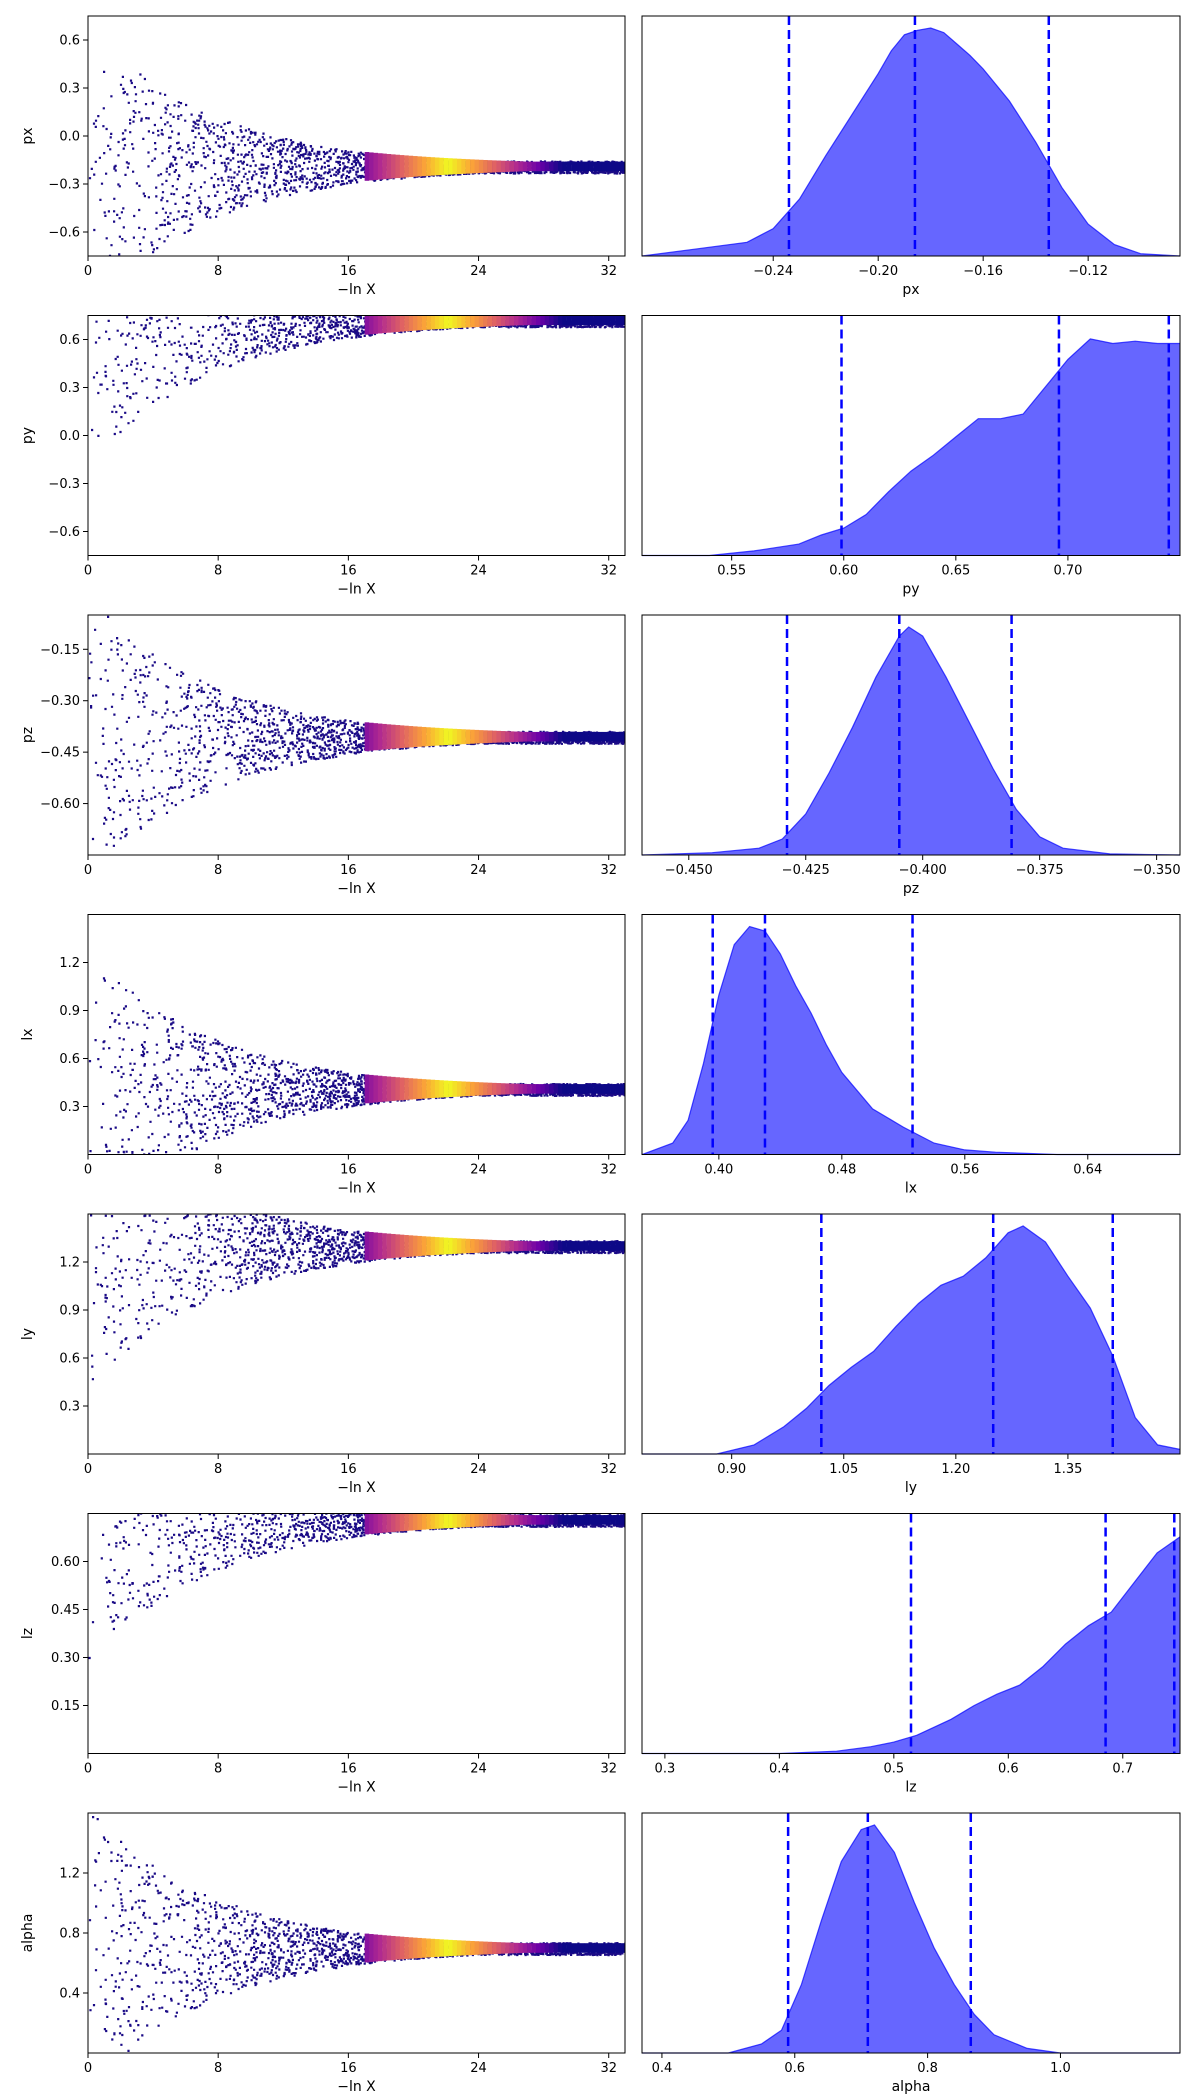  What do you see at coordinates (911, 1645) in the screenshot?
I see `posterior-density-fill` at bounding box center [911, 1645].